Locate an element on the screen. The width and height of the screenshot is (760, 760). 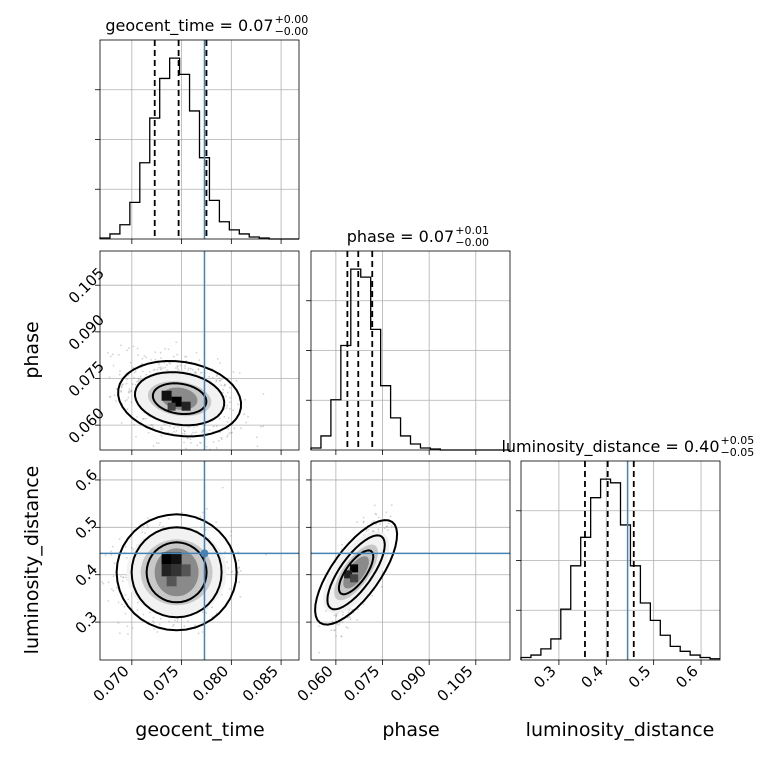
y-tick-label: 0.3 is located at coordinates (87, 623).